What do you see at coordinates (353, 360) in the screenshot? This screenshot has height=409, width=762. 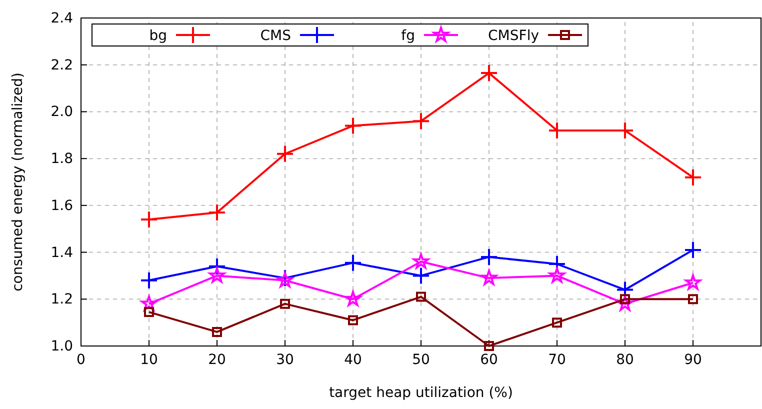 I see `x-tick-label: 40` at bounding box center [353, 360].